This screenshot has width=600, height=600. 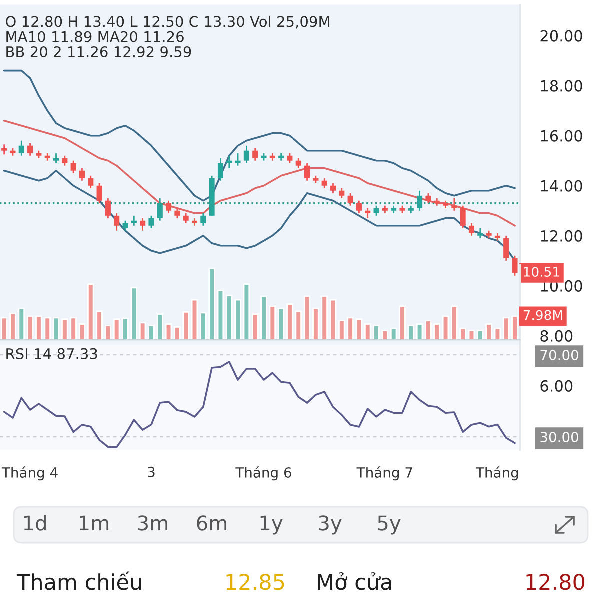 I want to click on y-tick-label: 14.00, so click(x=561, y=186).